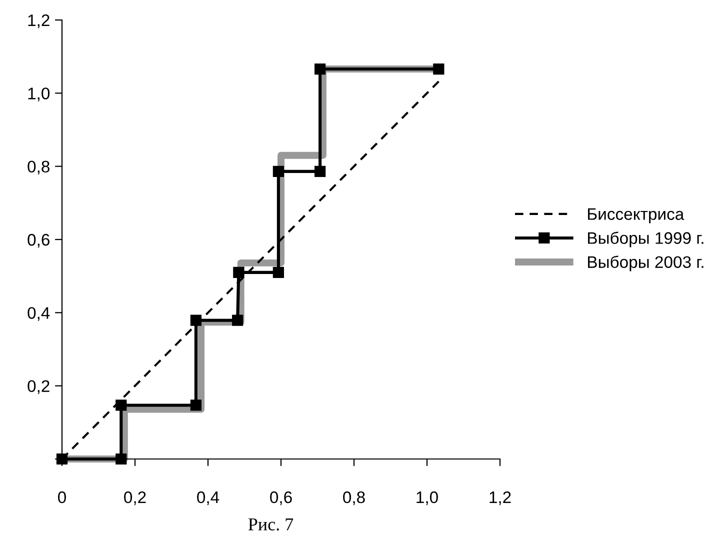 This screenshot has height=545, width=722. Describe the element at coordinates (135, 498) in the screenshot. I see `x-tick-label: 0,2` at that location.